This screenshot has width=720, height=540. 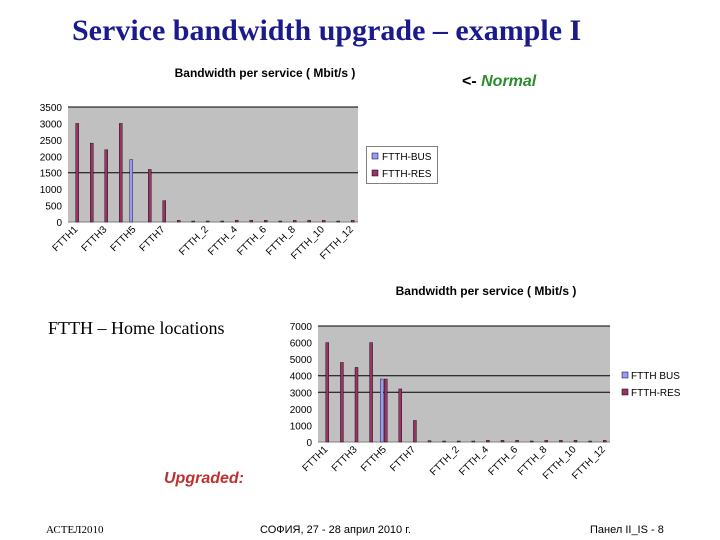 What do you see at coordinates (301, 344) in the screenshot?
I see `y-tick-label: 6000` at bounding box center [301, 344].